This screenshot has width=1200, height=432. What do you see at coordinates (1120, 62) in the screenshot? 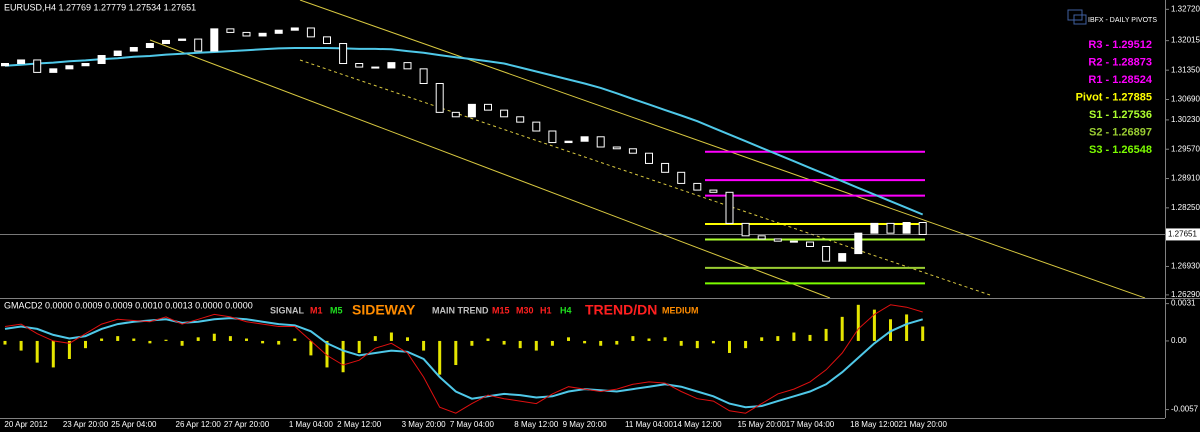
I see `pivot-label: R2 - 1.28873` at bounding box center [1120, 62].